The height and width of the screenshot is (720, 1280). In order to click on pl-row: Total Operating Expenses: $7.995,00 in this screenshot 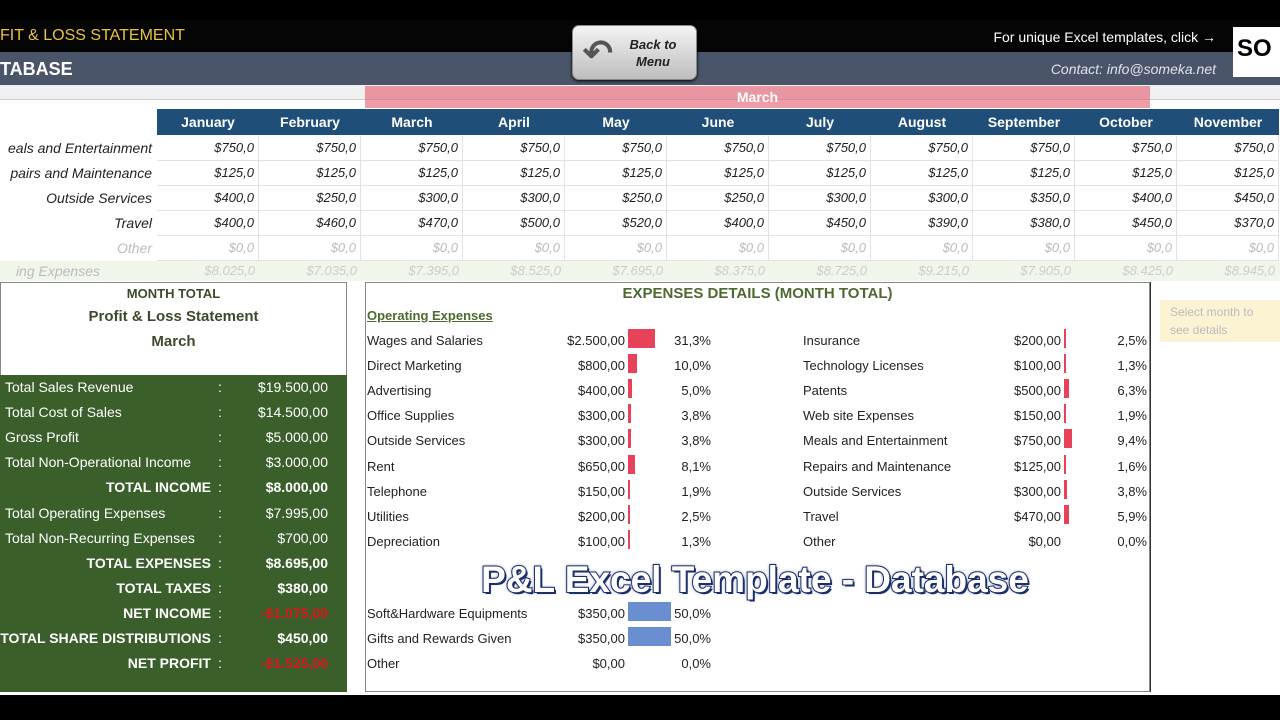, I will do `click(173, 517)`.